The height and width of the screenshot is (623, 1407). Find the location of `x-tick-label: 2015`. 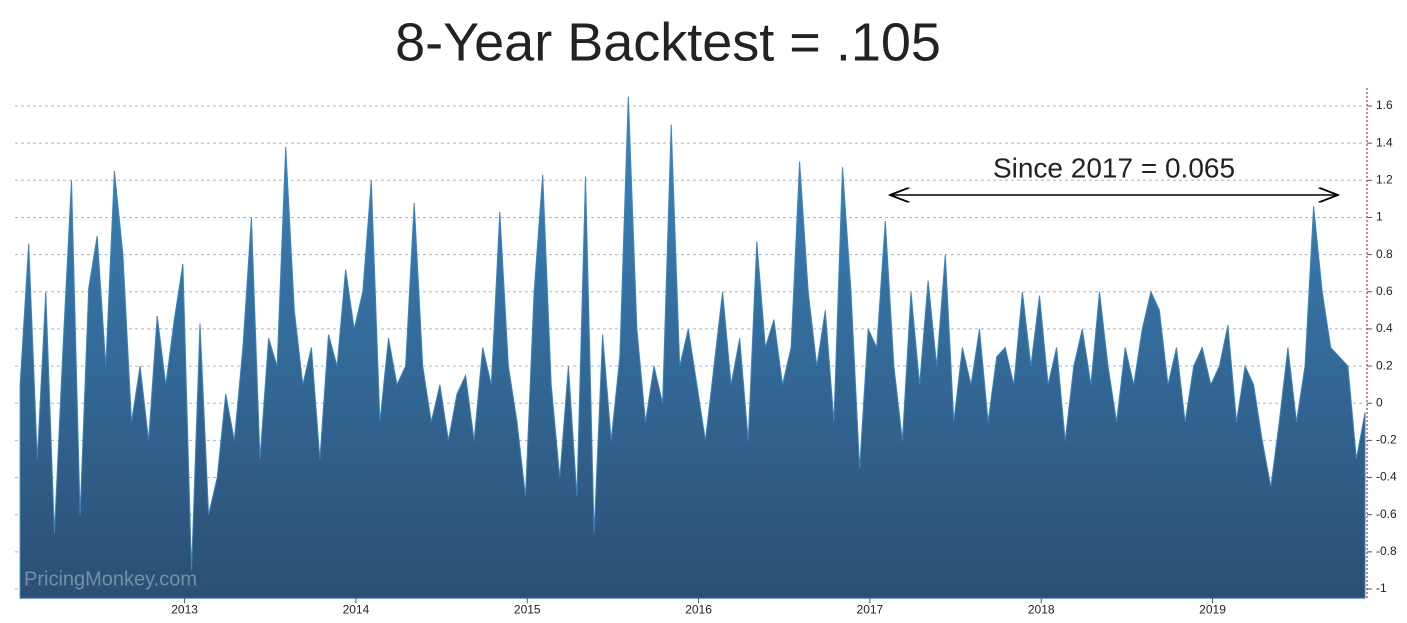

x-tick-label: 2015 is located at coordinates (527, 609).